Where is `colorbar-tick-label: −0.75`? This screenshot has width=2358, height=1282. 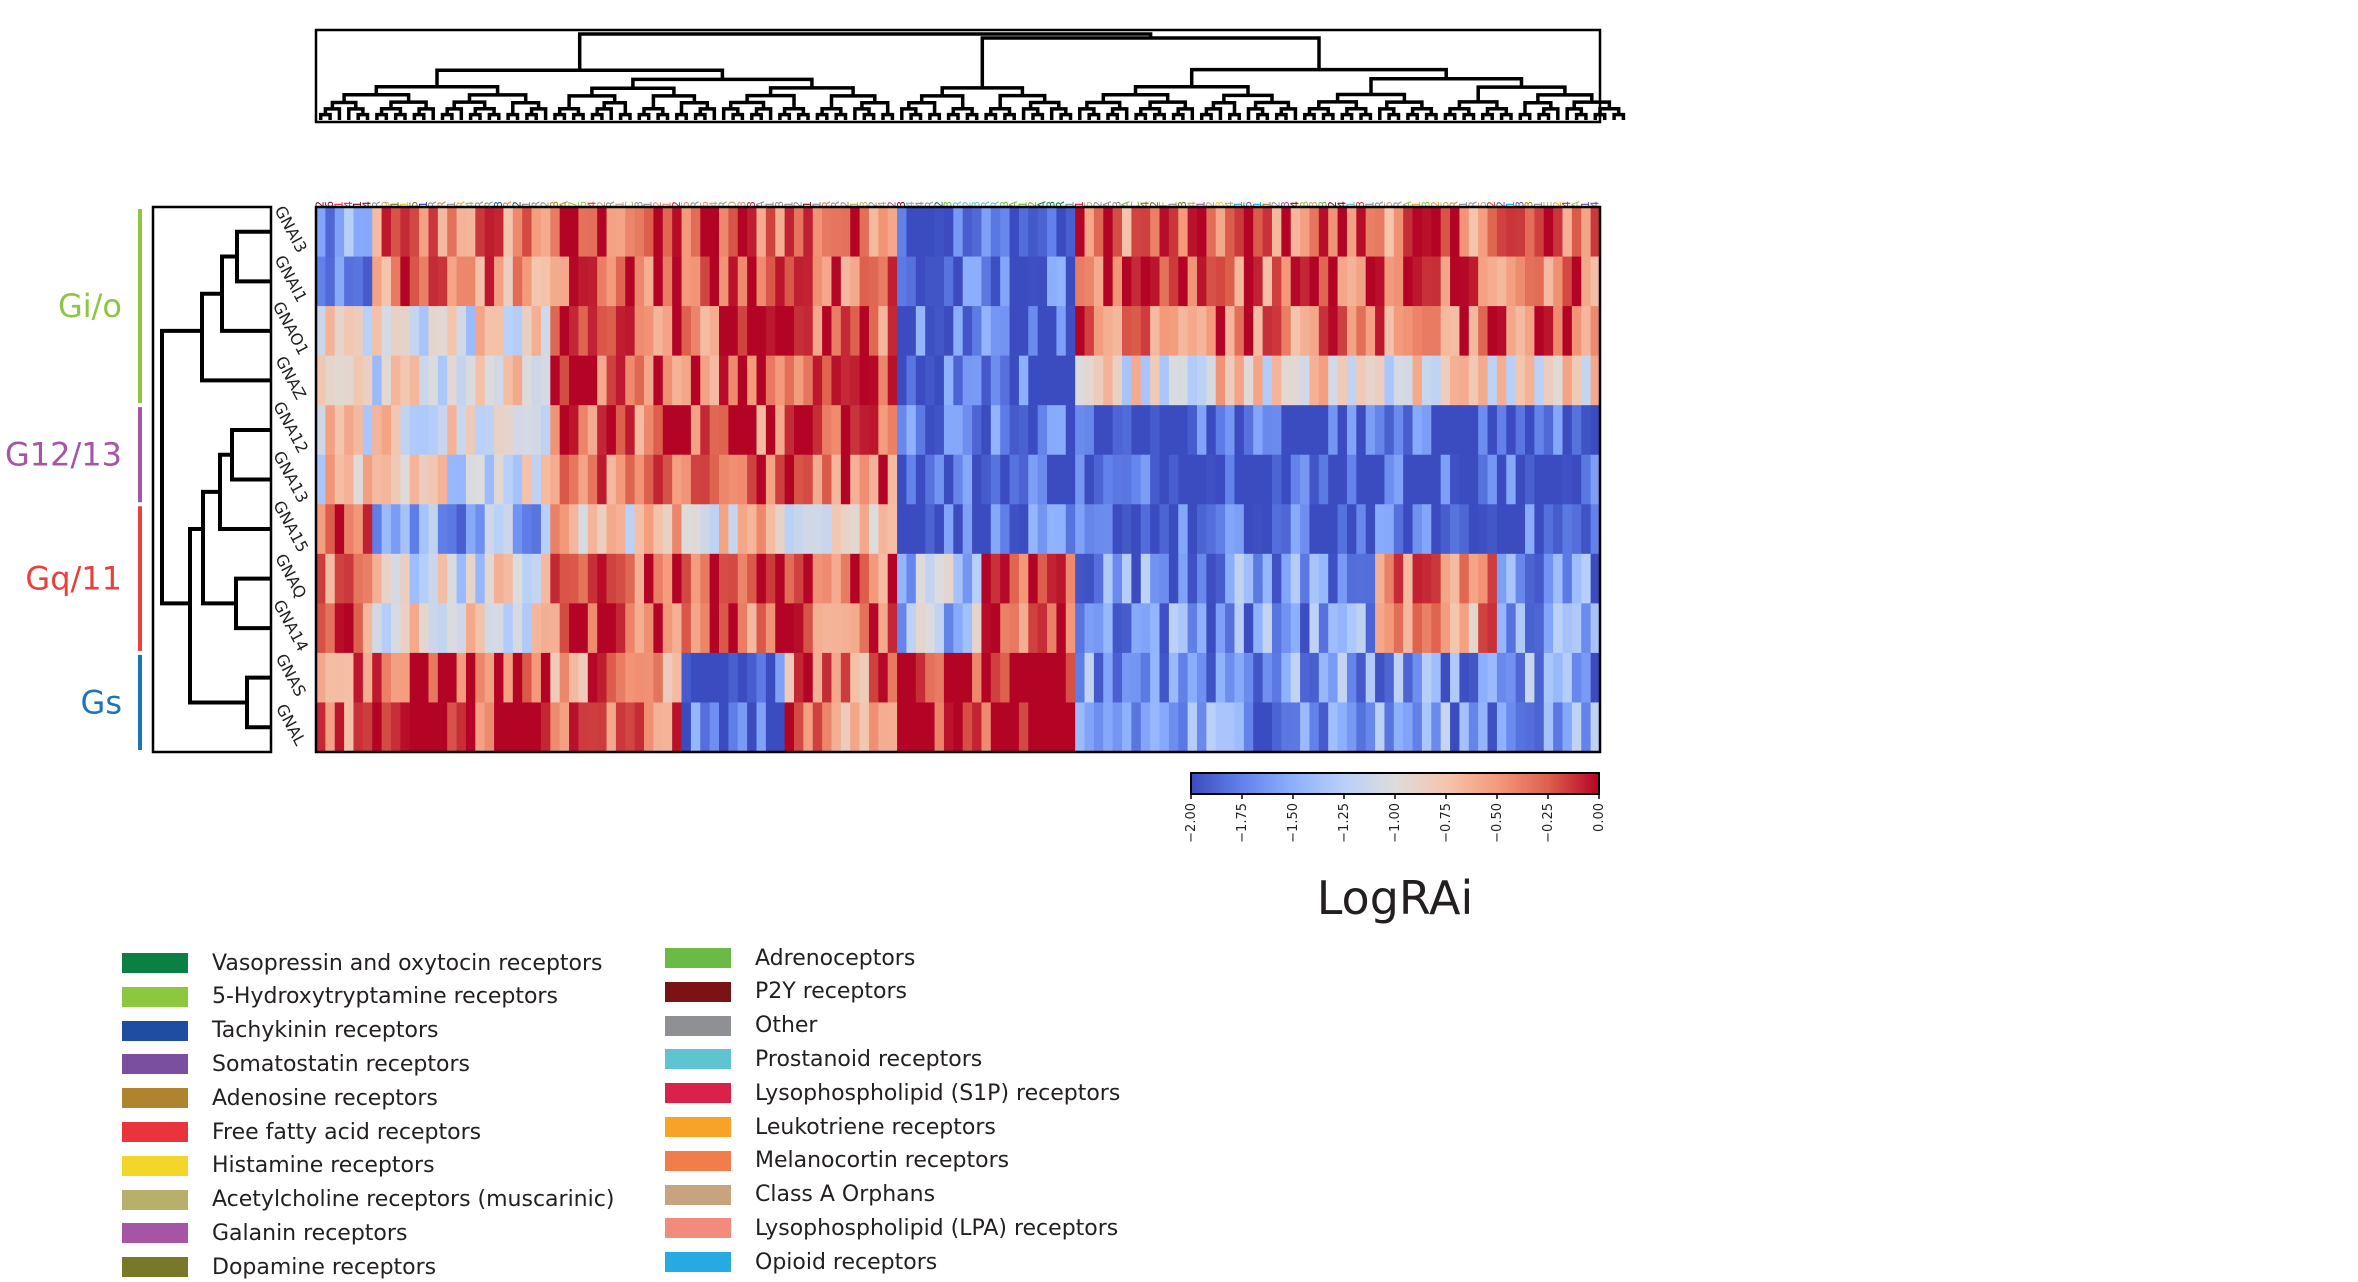
colorbar-tick-label: −0.75 is located at coordinates (1446, 823).